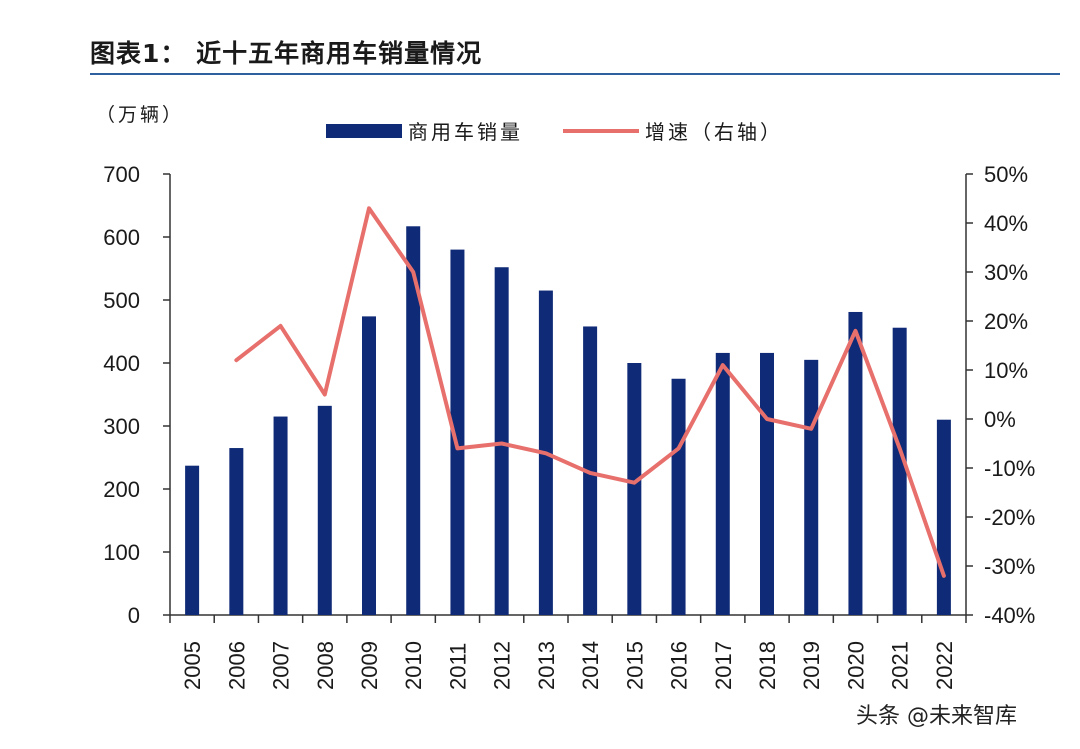 Image resolution: width=1080 pixels, height=749 pixels. I want to click on x-tick-label: 2014, so click(590, 665).